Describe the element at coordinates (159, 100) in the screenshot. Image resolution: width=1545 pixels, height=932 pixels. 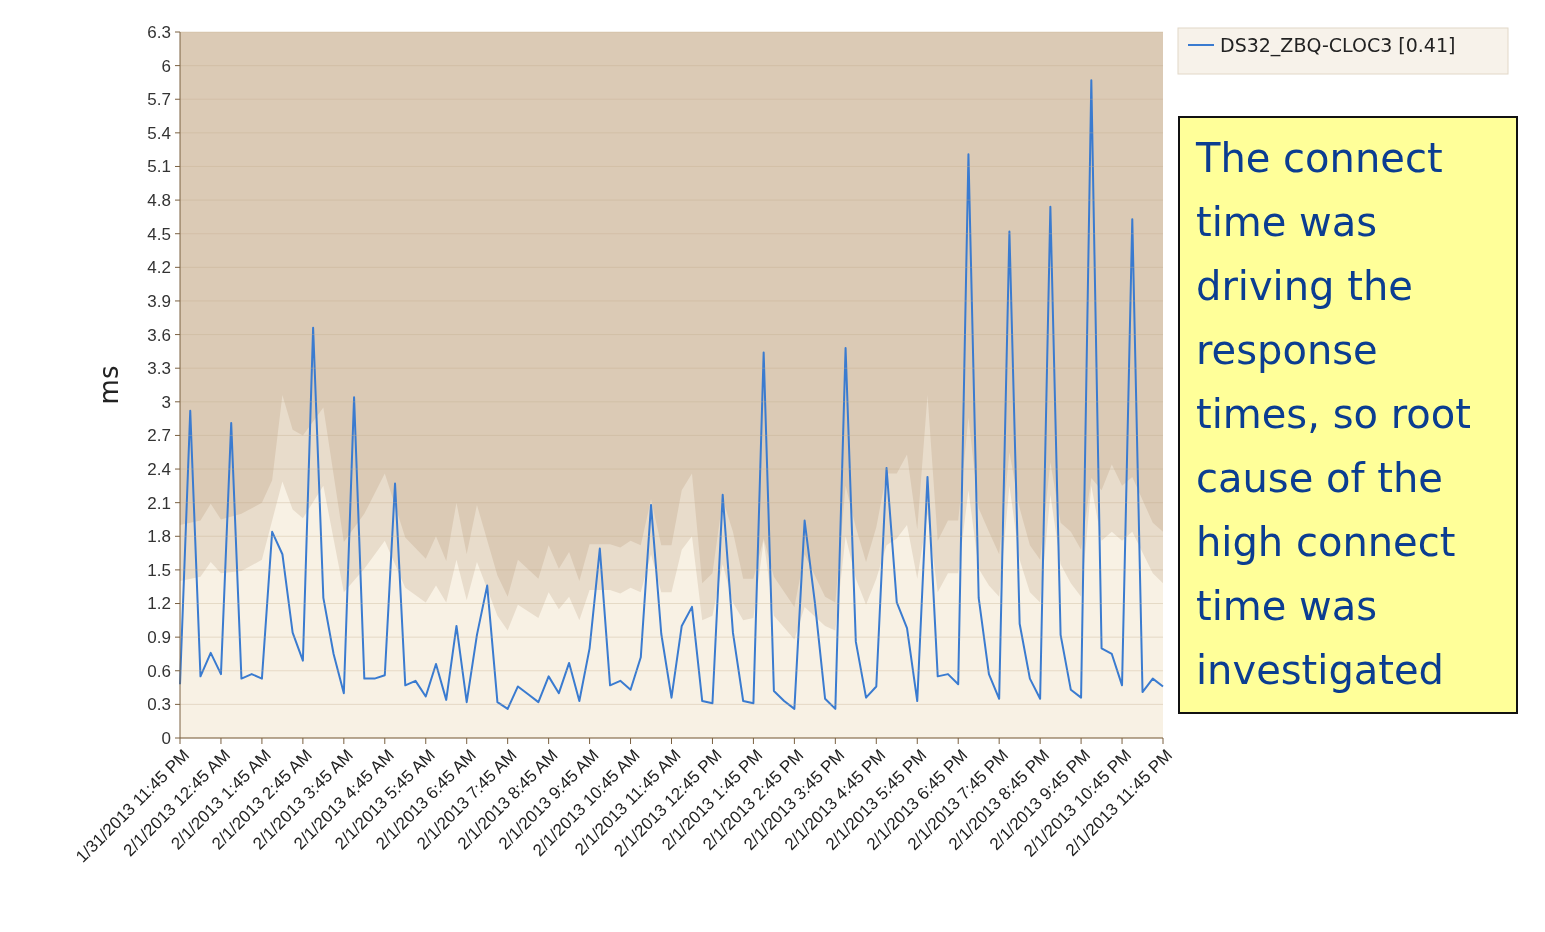
I see `y-tick-label: 5.7` at that location.